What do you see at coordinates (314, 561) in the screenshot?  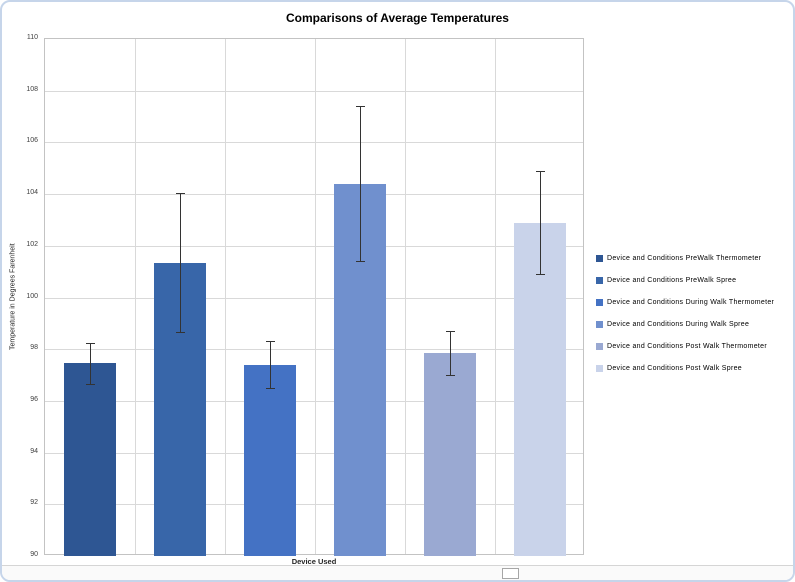 I see `x-axis-label: Device Used` at bounding box center [314, 561].